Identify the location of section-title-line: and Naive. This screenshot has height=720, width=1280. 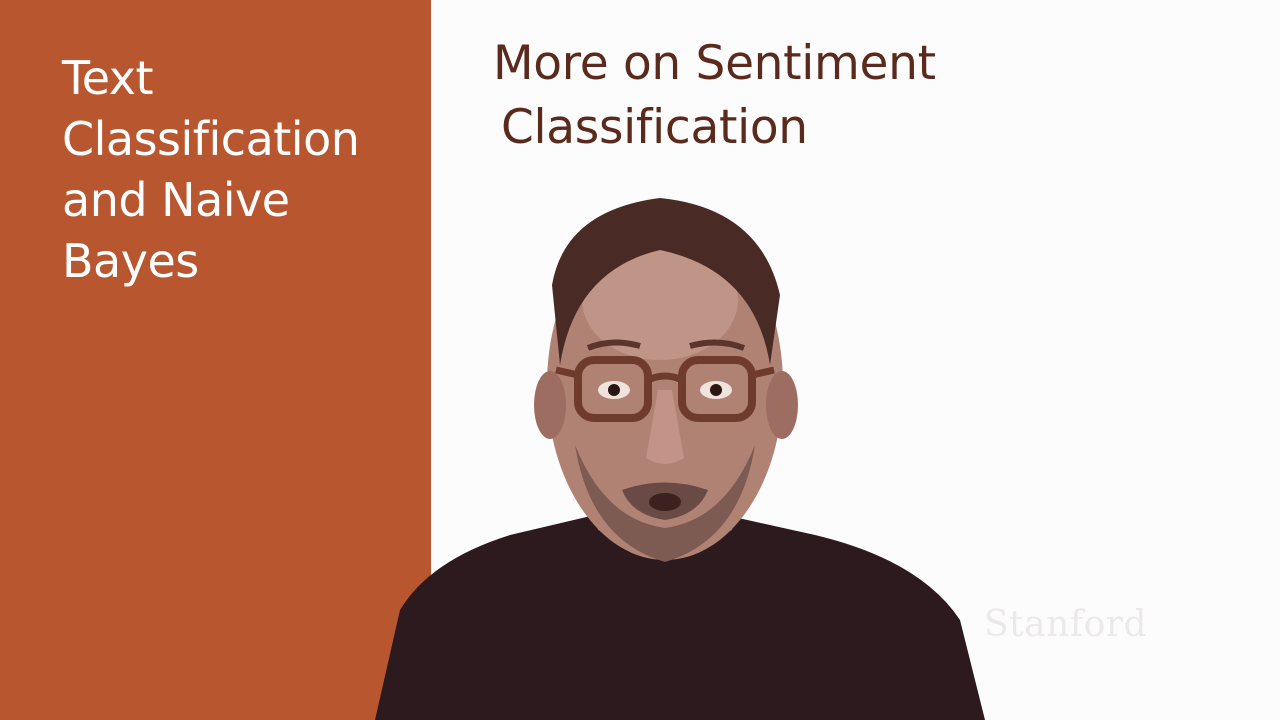
(176, 200).